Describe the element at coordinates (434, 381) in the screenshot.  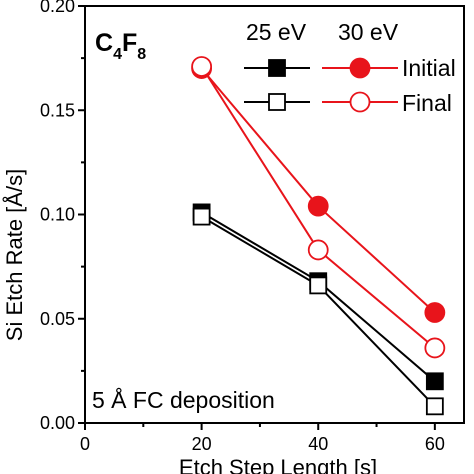
I see `data-point-25ev-initial` at that location.